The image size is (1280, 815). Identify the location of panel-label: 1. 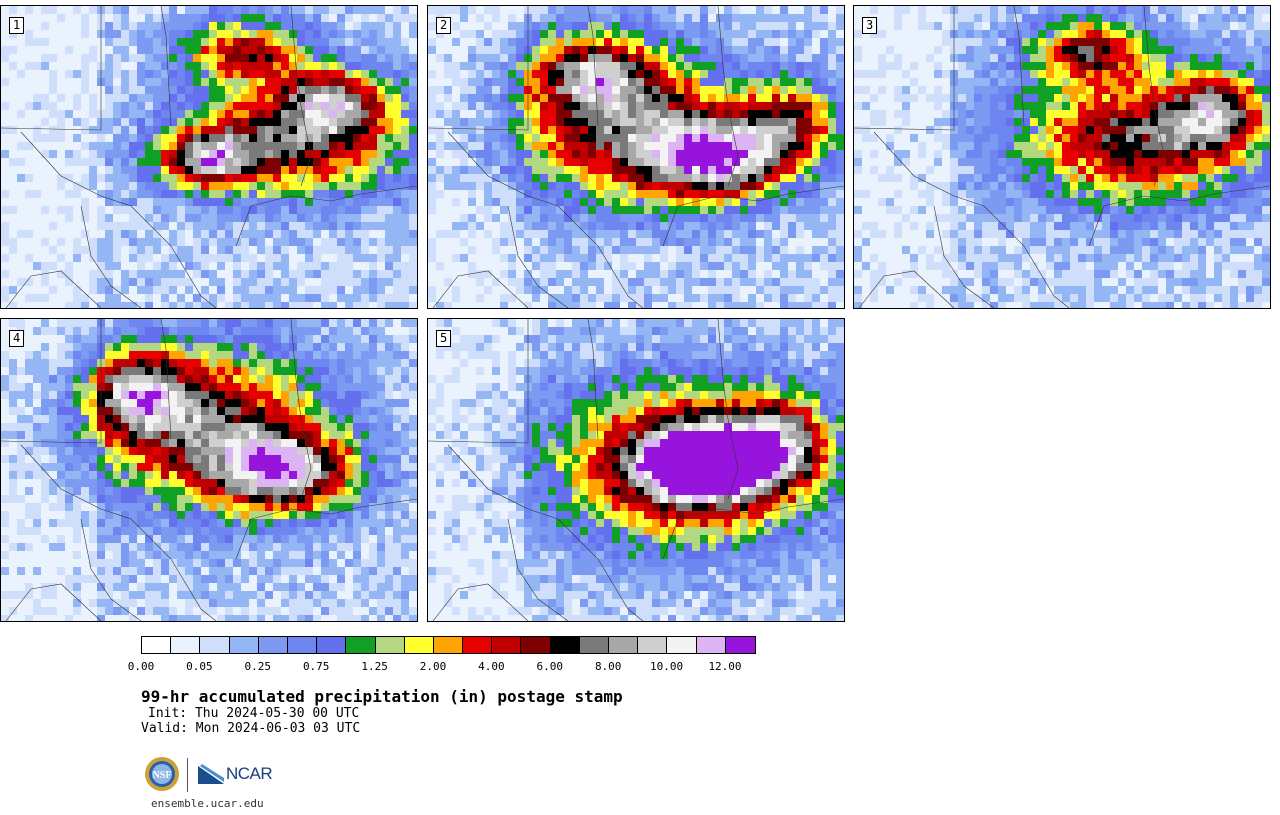
(17, 25).